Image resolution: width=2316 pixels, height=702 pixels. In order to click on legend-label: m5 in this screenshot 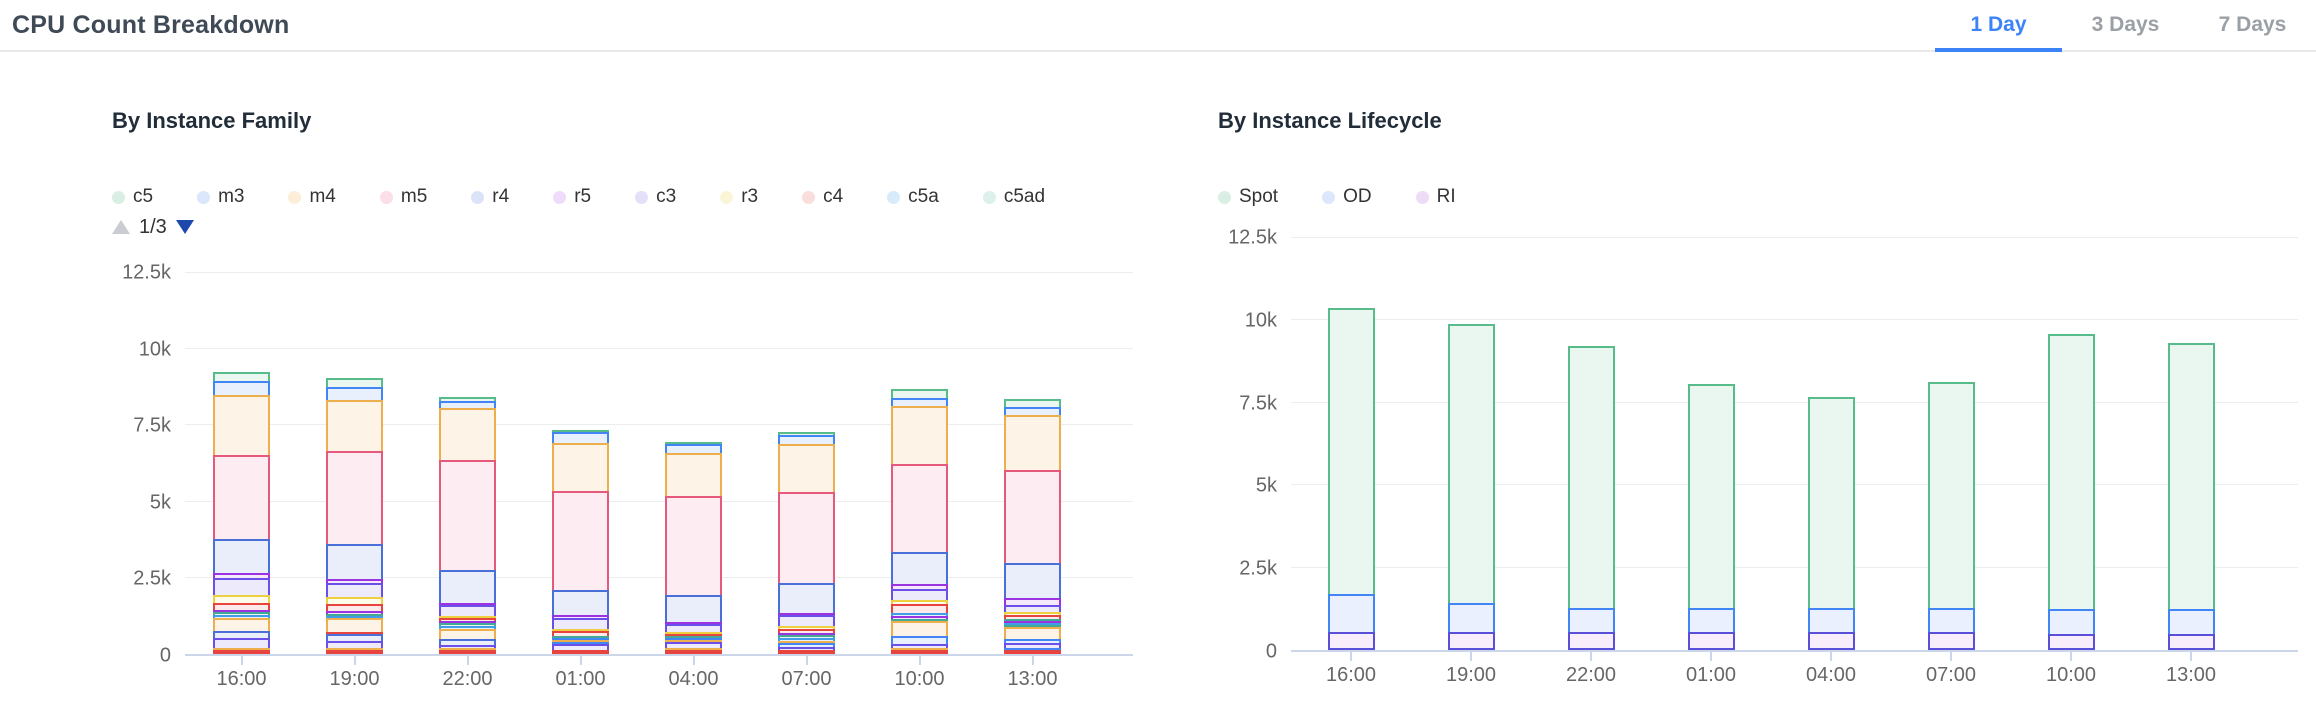, I will do `click(414, 196)`.